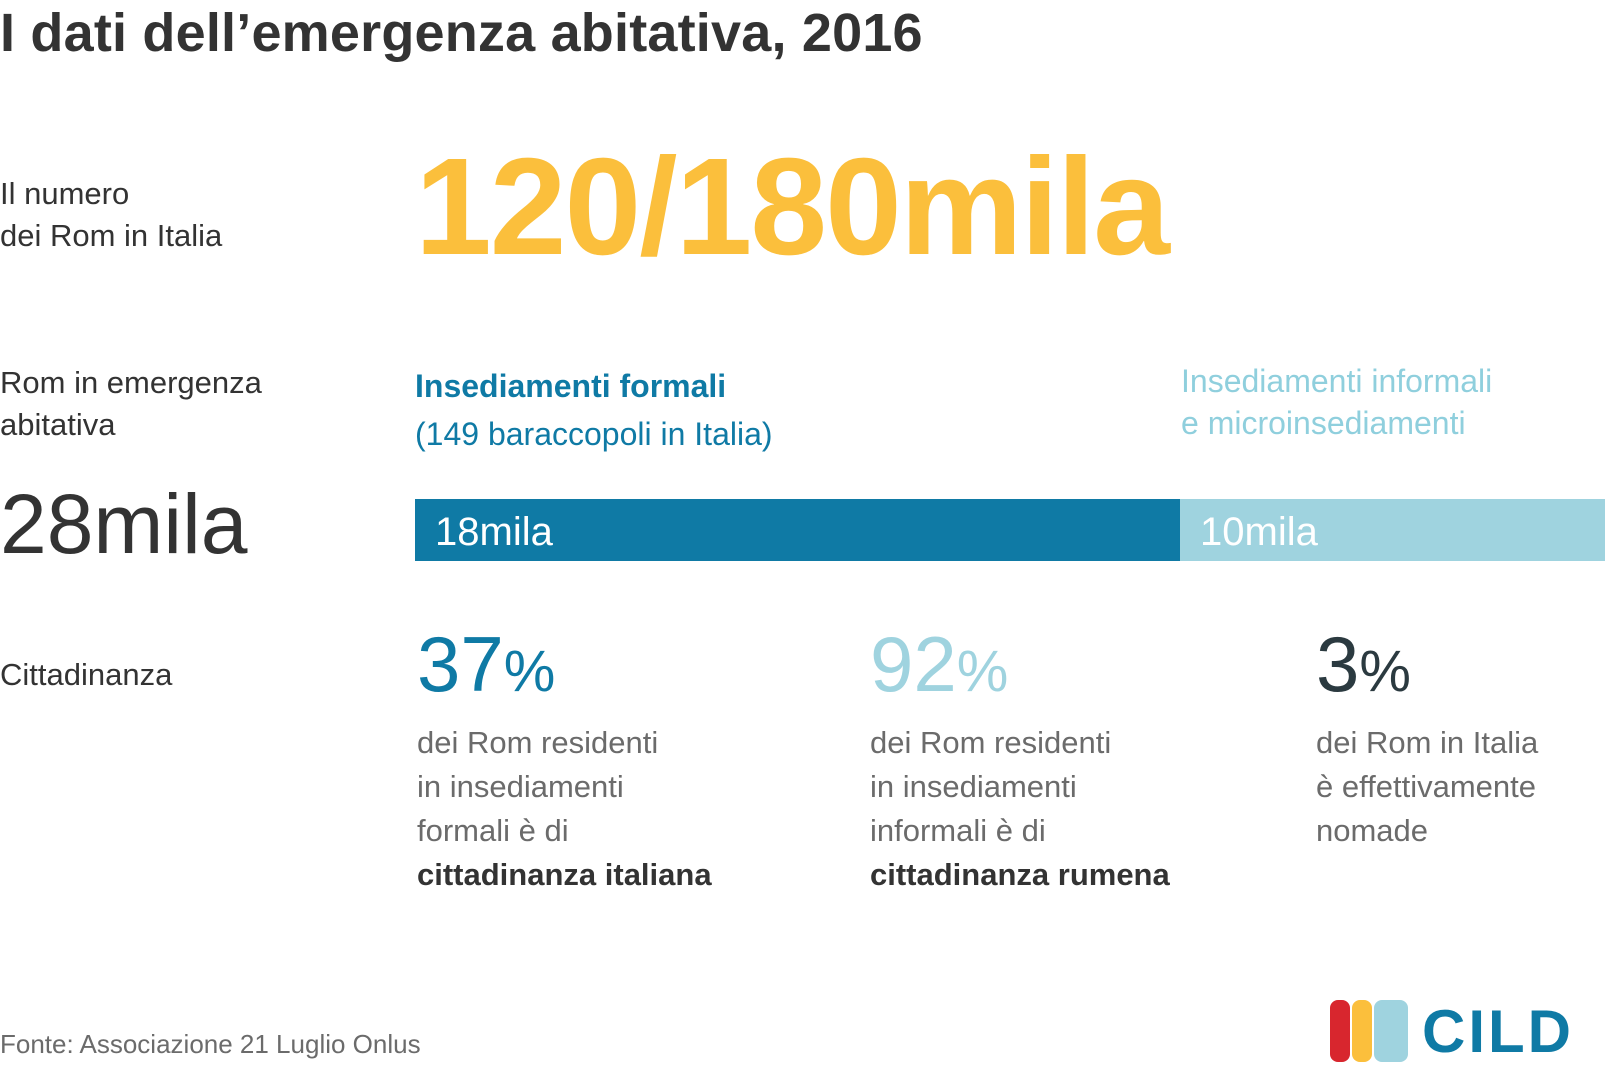 Image resolution: width=1605 pixels, height=1065 pixels. Describe the element at coordinates (958, 830) in the screenshot. I see `stat-desc-romanian-line3: informali è di` at that location.